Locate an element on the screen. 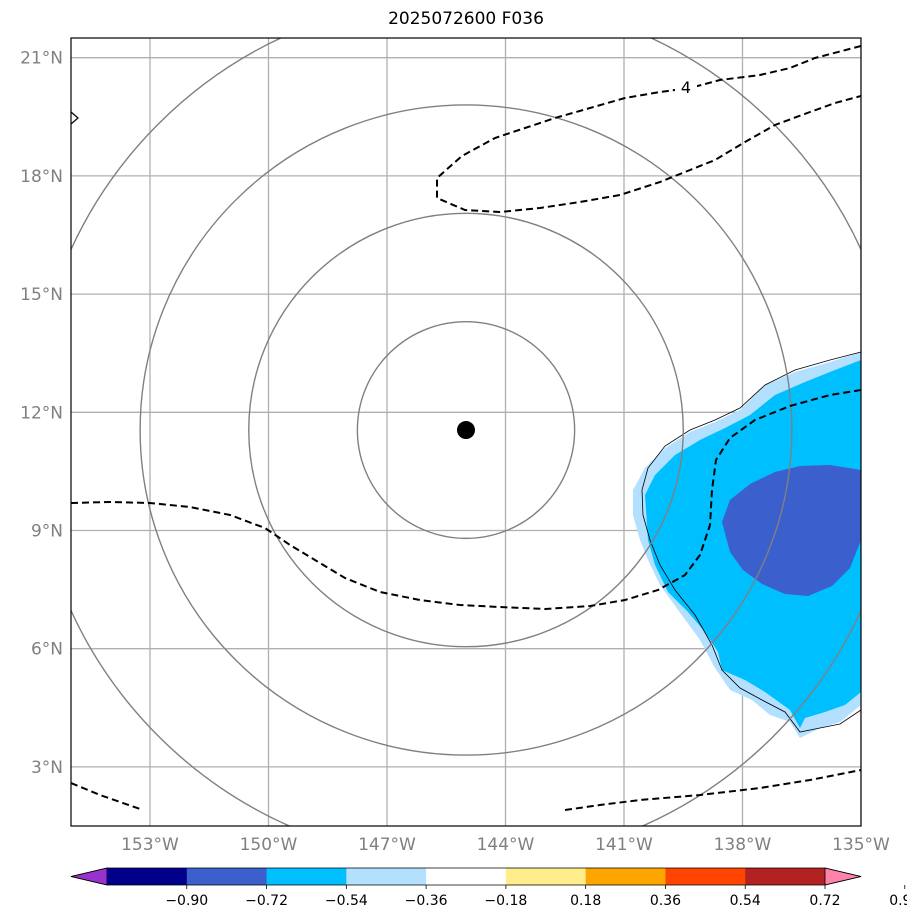 This screenshot has height=924, width=907. lat-tick-label: 3°N is located at coordinates (47, 768).